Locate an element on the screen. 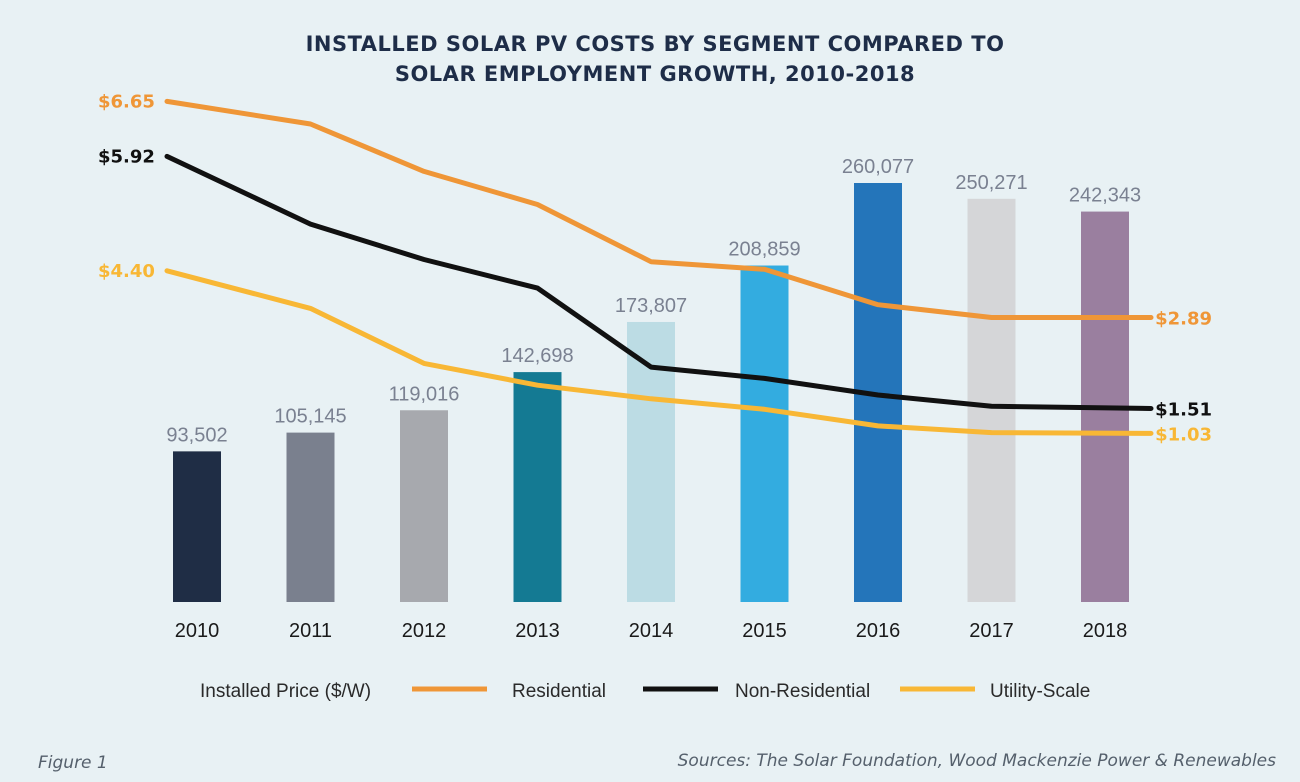 The image size is (1300, 782). bar-value-label-2015: 208,859 is located at coordinates (764, 250).